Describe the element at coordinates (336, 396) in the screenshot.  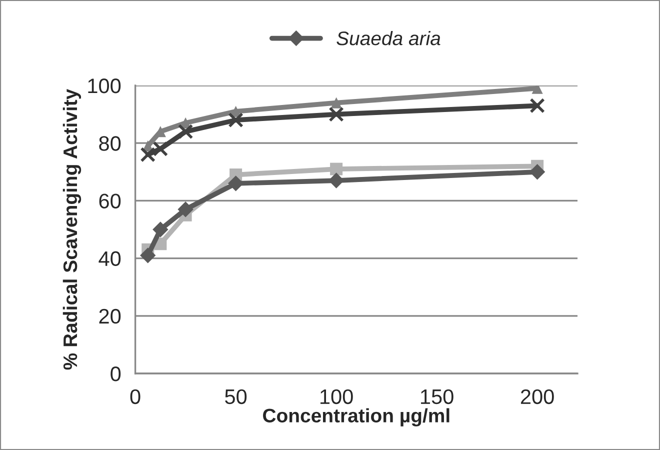
I see `x-tick-label: 100` at that location.